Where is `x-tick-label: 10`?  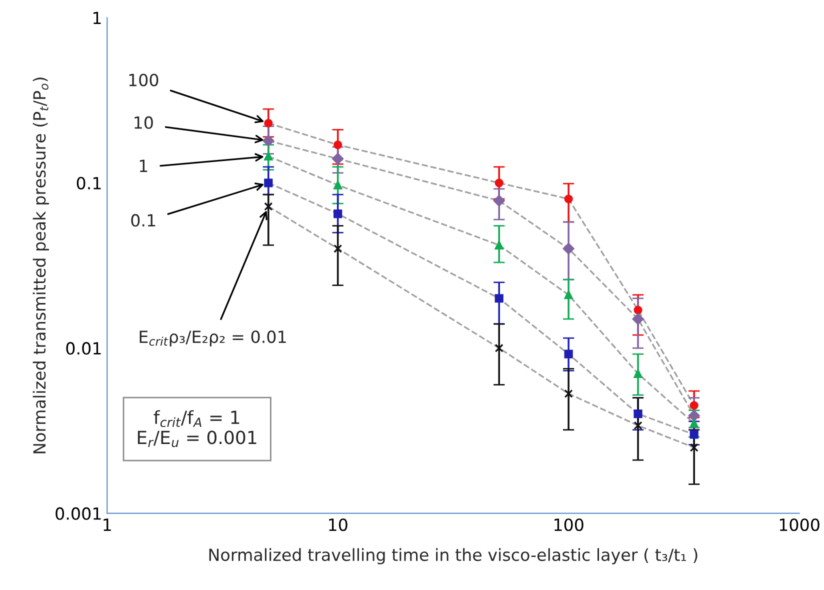 x-tick-label: 10 is located at coordinates (338, 525).